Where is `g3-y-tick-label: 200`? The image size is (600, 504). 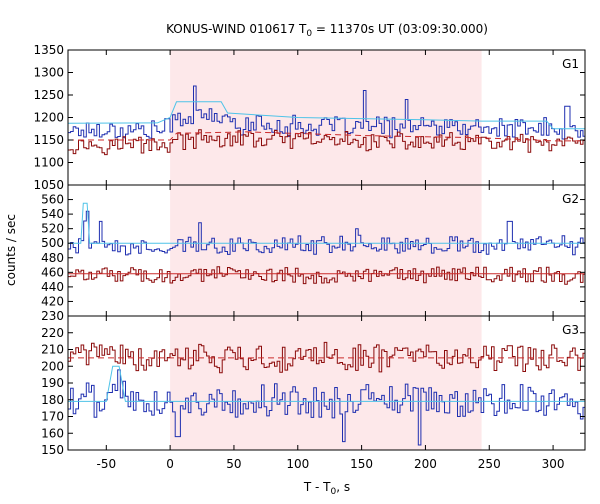 g3-y-tick-label: 200 is located at coordinates (52, 366).